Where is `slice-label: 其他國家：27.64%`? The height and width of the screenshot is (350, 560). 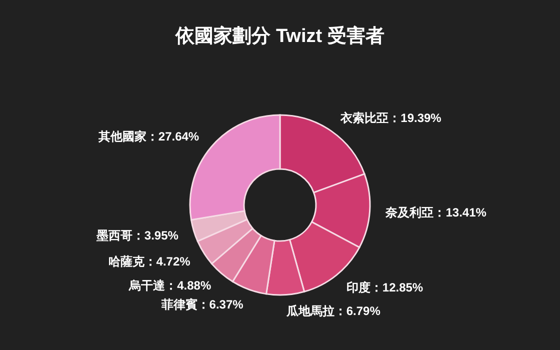
slice-label: 其他國家：27.64% is located at coordinates (148, 137).